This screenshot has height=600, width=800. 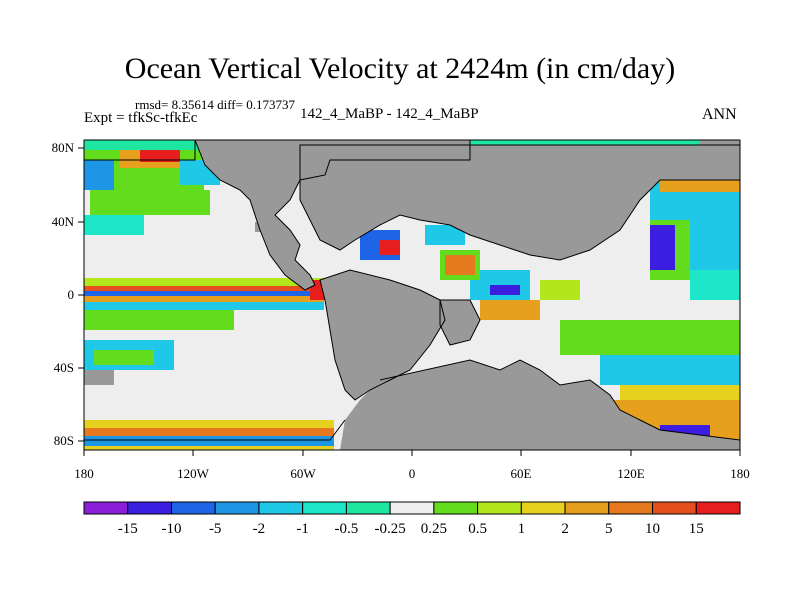 What do you see at coordinates (389, 114) in the screenshot?
I see `case-comparison-label: 142_4_MaBP - 142_4_MaBP` at bounding box center [389, 114].